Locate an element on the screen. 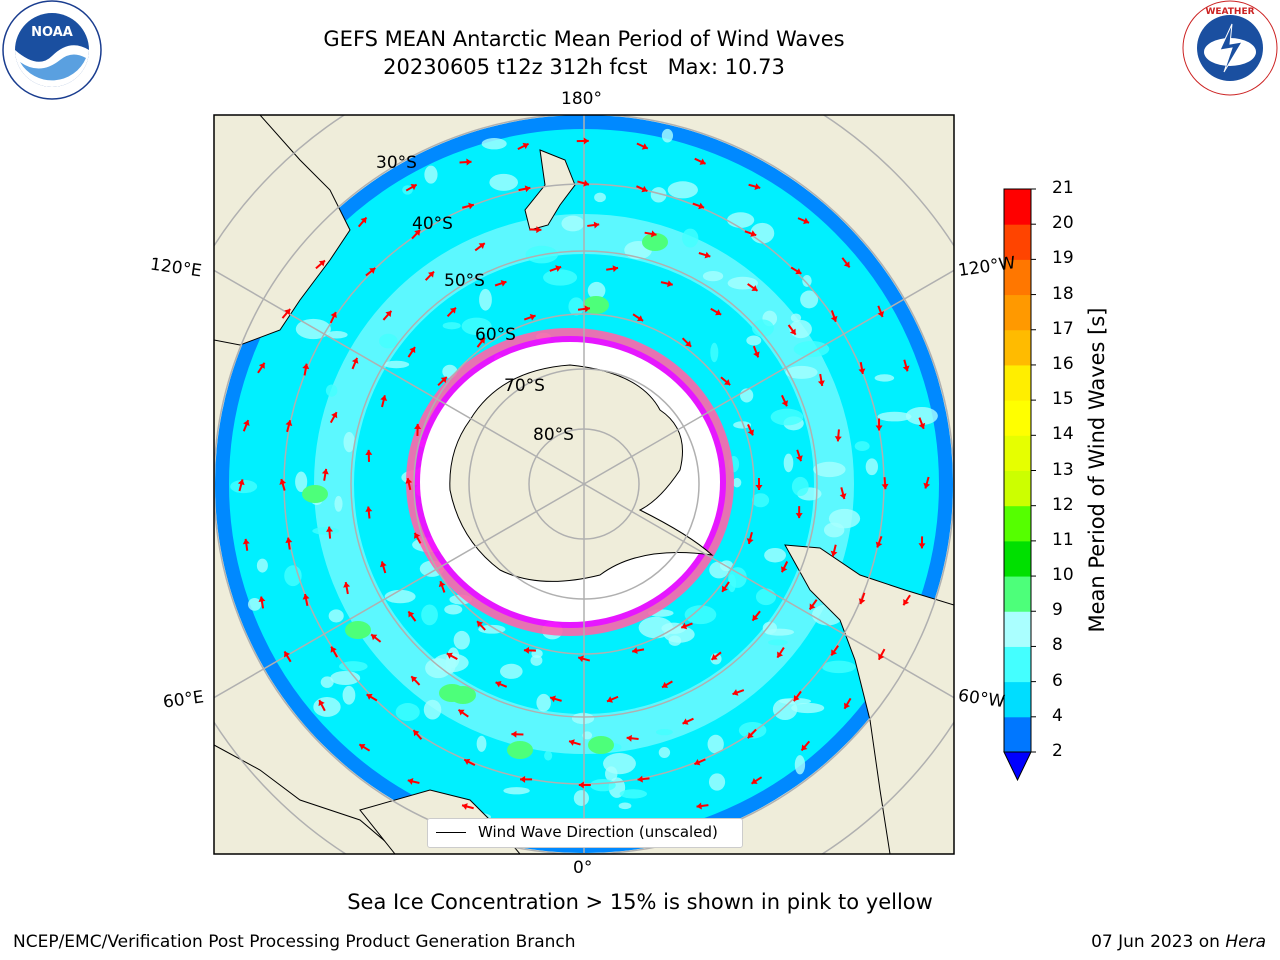 Image resolution: width=1280 pixels, height=960 pixels. colorbar-title: Mean Period of Wind Waves [s] is located at coordinates (1097, 470).